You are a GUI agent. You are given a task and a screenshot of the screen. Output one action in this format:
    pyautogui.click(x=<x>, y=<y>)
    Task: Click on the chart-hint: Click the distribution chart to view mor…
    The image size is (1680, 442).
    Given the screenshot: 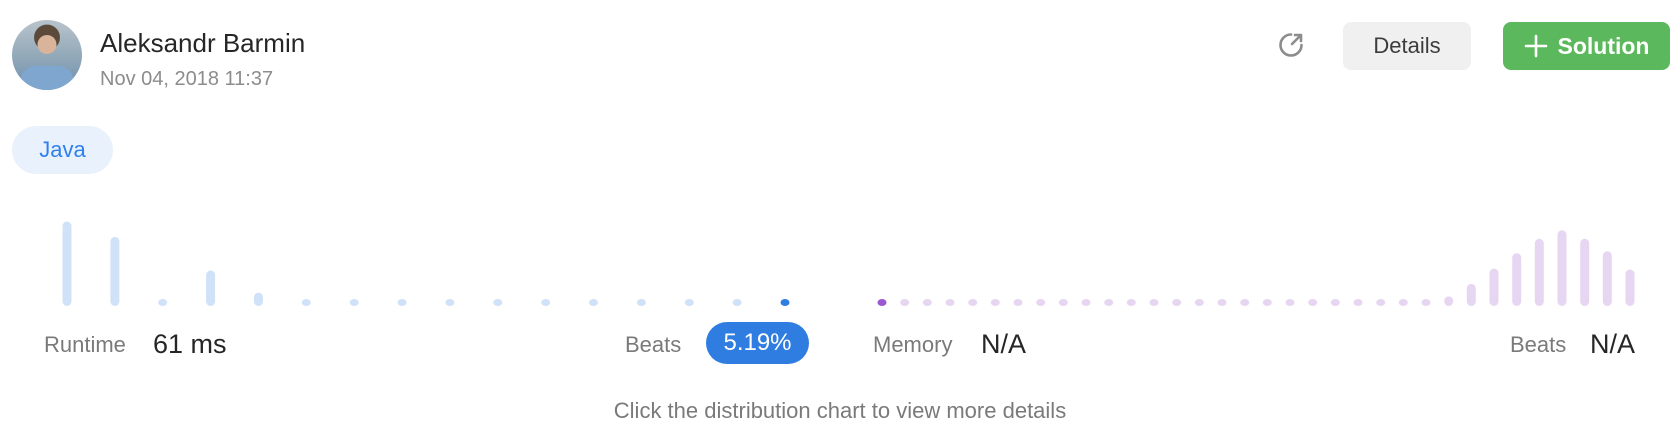 What is the action you would take?
    pyautogui.click(x=840, y=410)
    